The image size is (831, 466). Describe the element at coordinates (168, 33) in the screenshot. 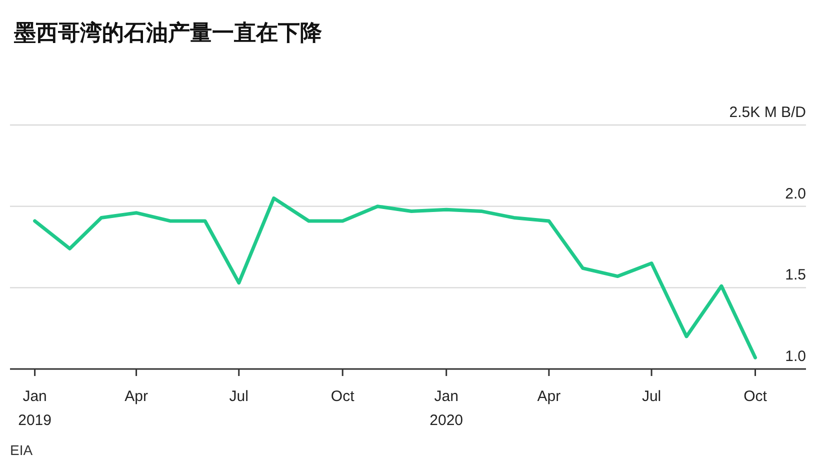

I see `chart-title: 墨西哥湾的石油产量一直在下降` at that location.